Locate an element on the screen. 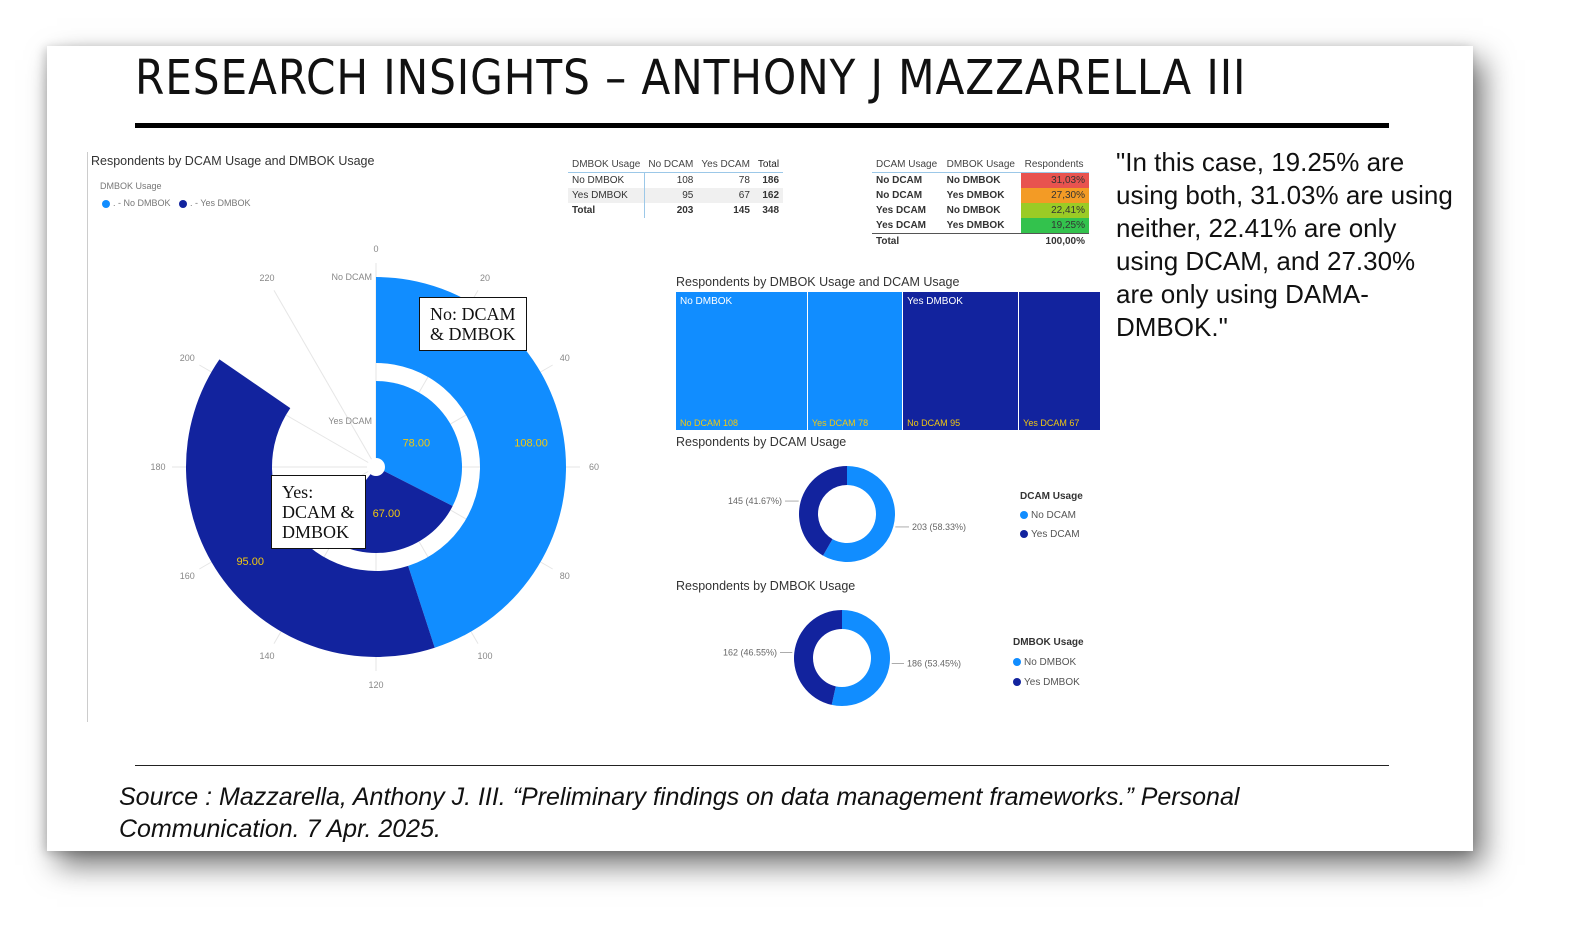  matrix-cell: Yes DMBOK is located at coordinates (606, 195).